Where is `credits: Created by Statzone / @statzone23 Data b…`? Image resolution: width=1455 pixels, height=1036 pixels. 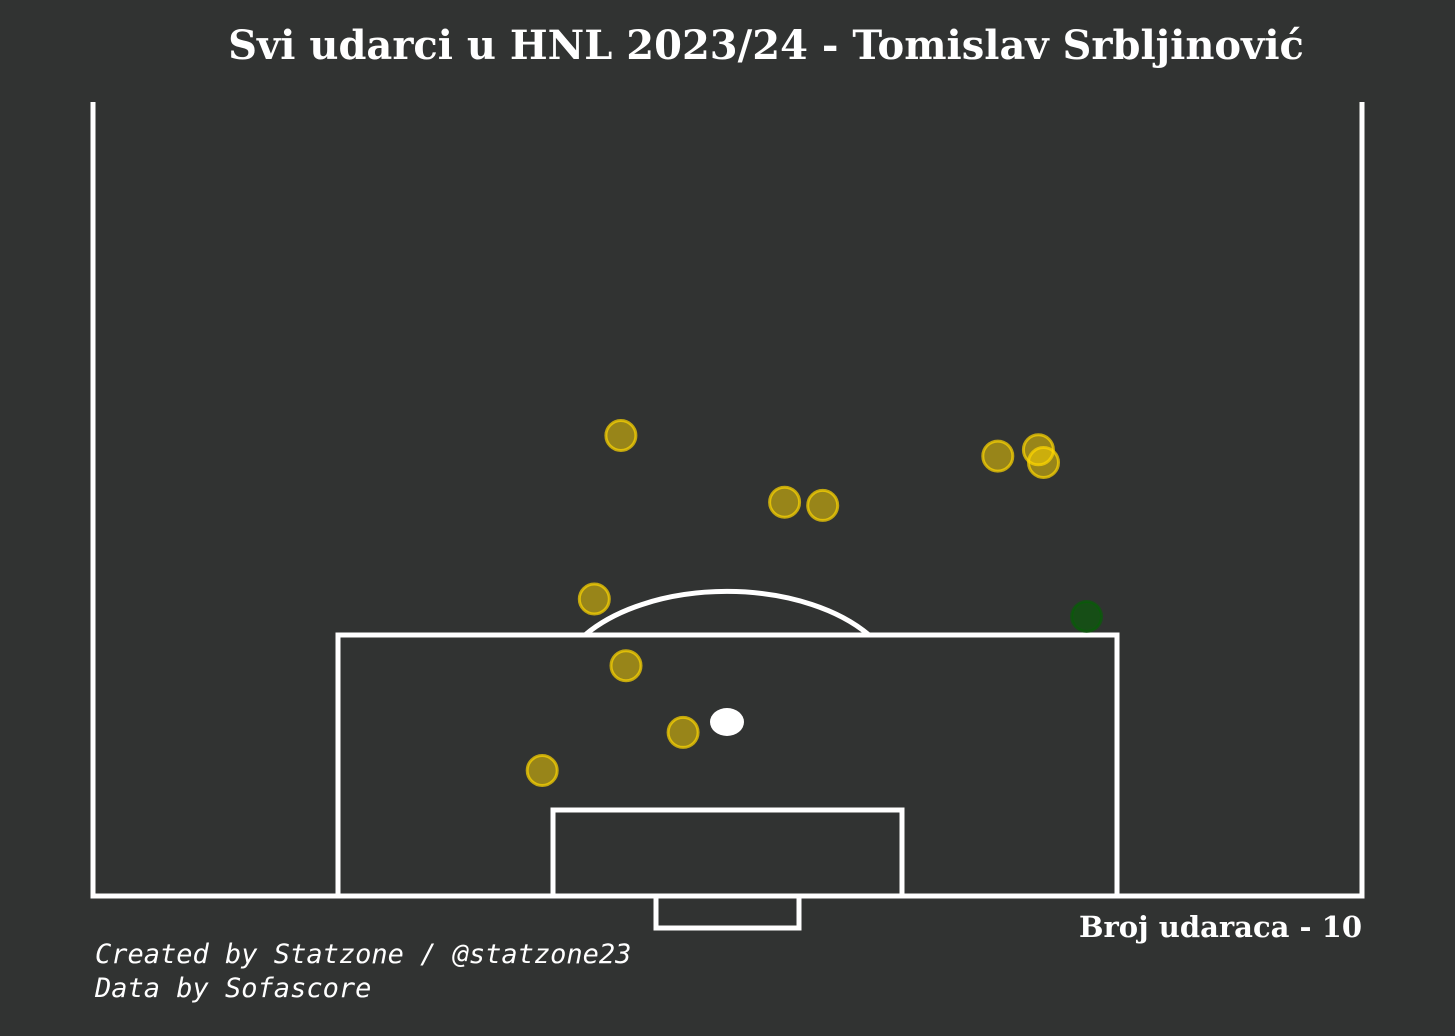 credits: Created by Statzone / @statzone23 Data b… is located at coordinates (363, 972).